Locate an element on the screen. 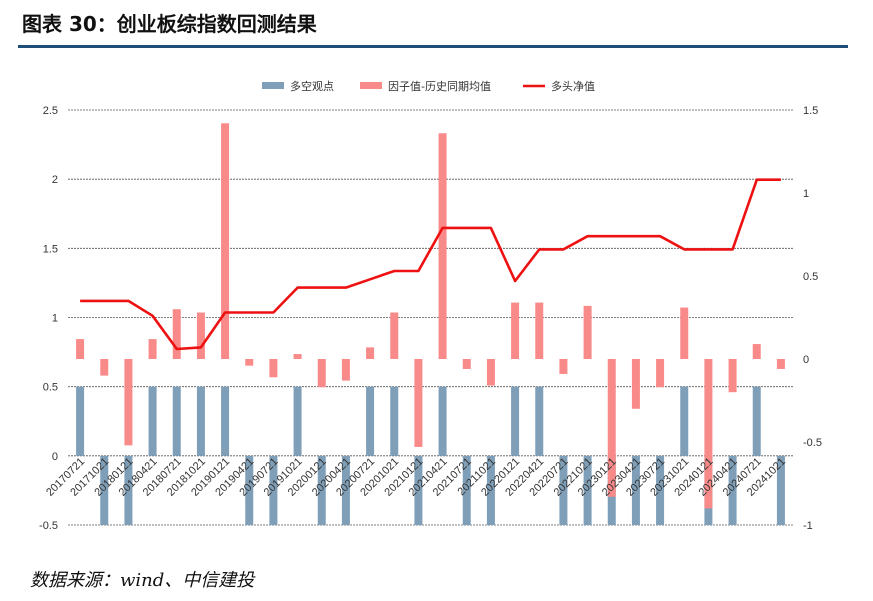  left-axis-tick-label: 0.5 is located at coordinates (50, 388).